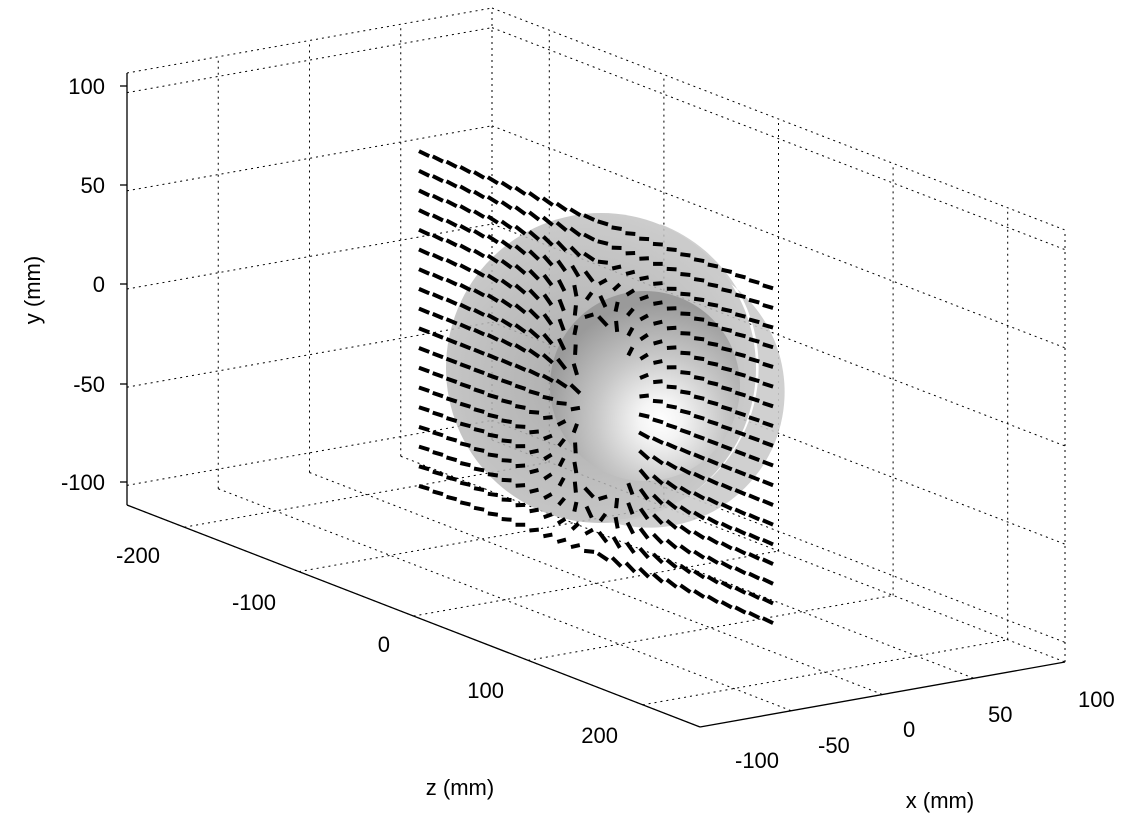 The image size is (1136, 821). Describe the element at coordinates (254, 602) in the screenshot. I see `z-tick-label: -100` at that location.